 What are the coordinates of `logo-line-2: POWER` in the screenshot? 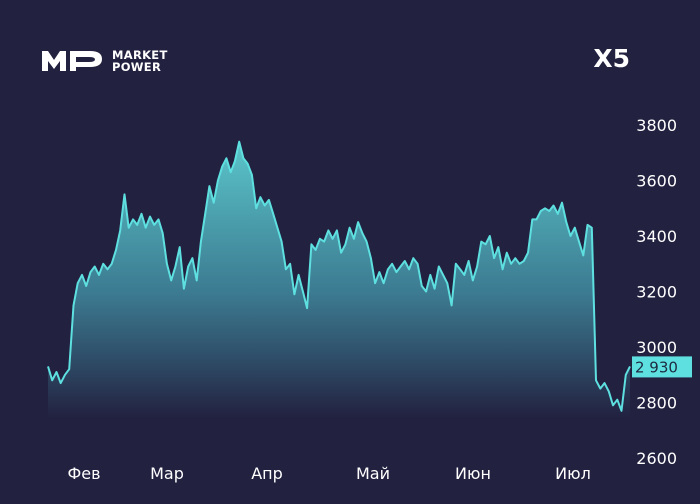 It's located at (137, 67).